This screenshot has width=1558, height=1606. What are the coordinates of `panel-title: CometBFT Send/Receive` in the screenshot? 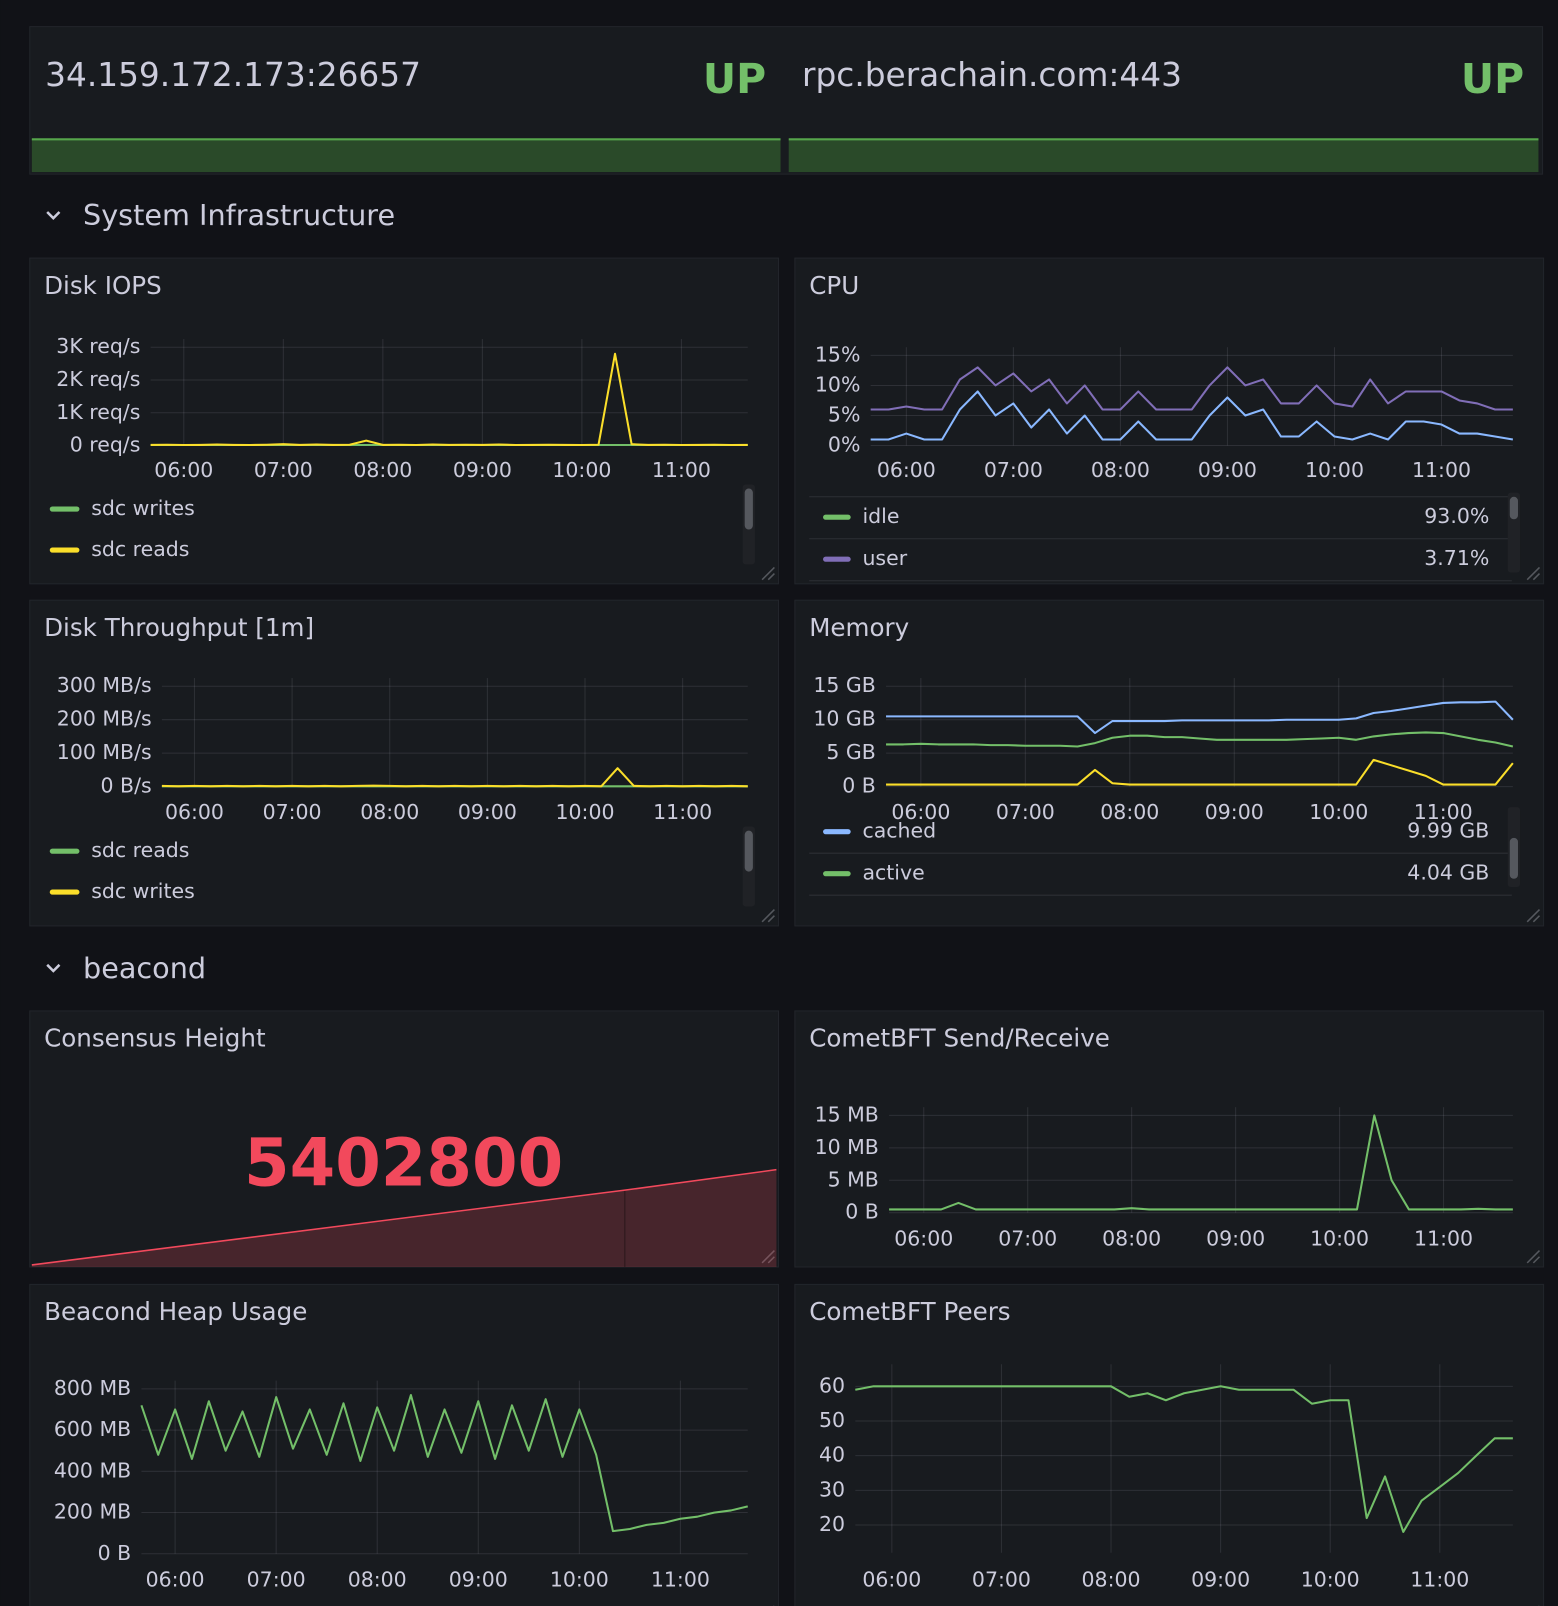 It's located at (959, 1038).